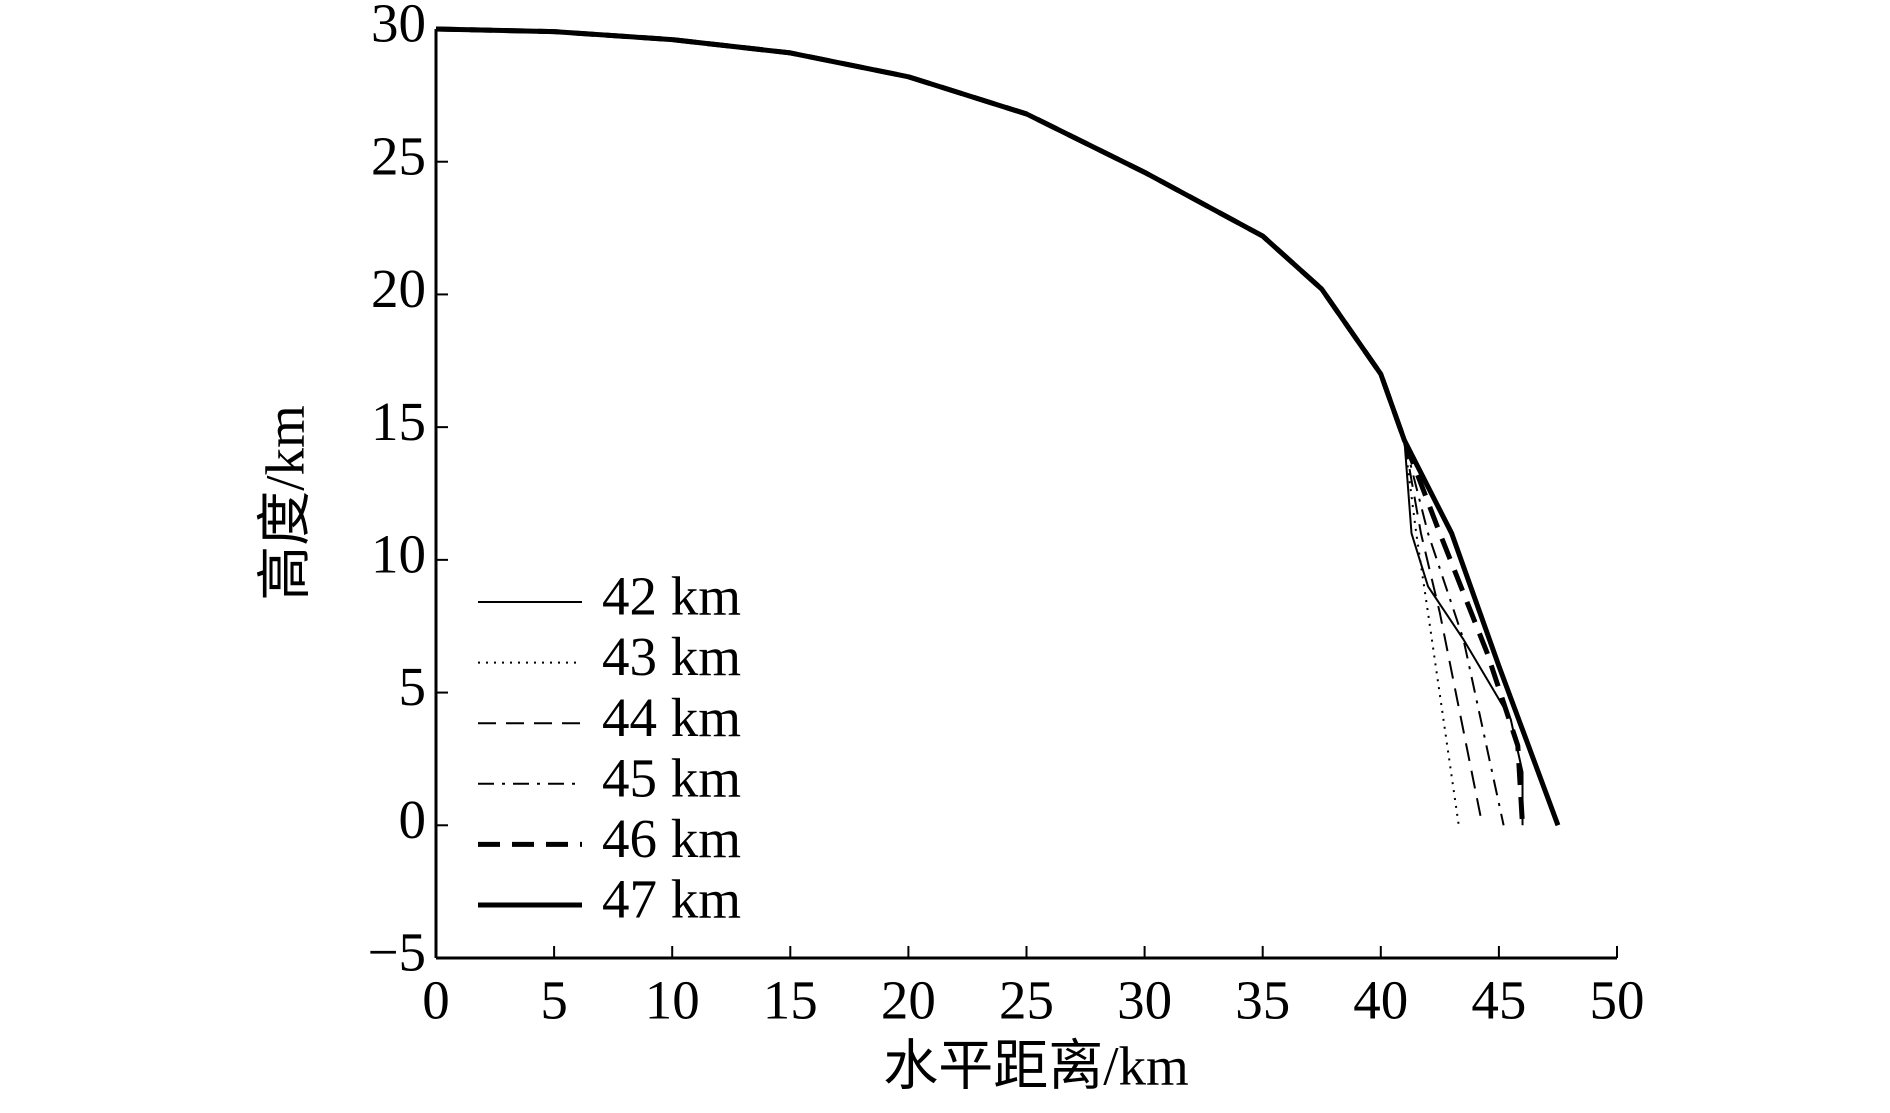  I want to click on y-tick-label: 20, so click(398, 288).